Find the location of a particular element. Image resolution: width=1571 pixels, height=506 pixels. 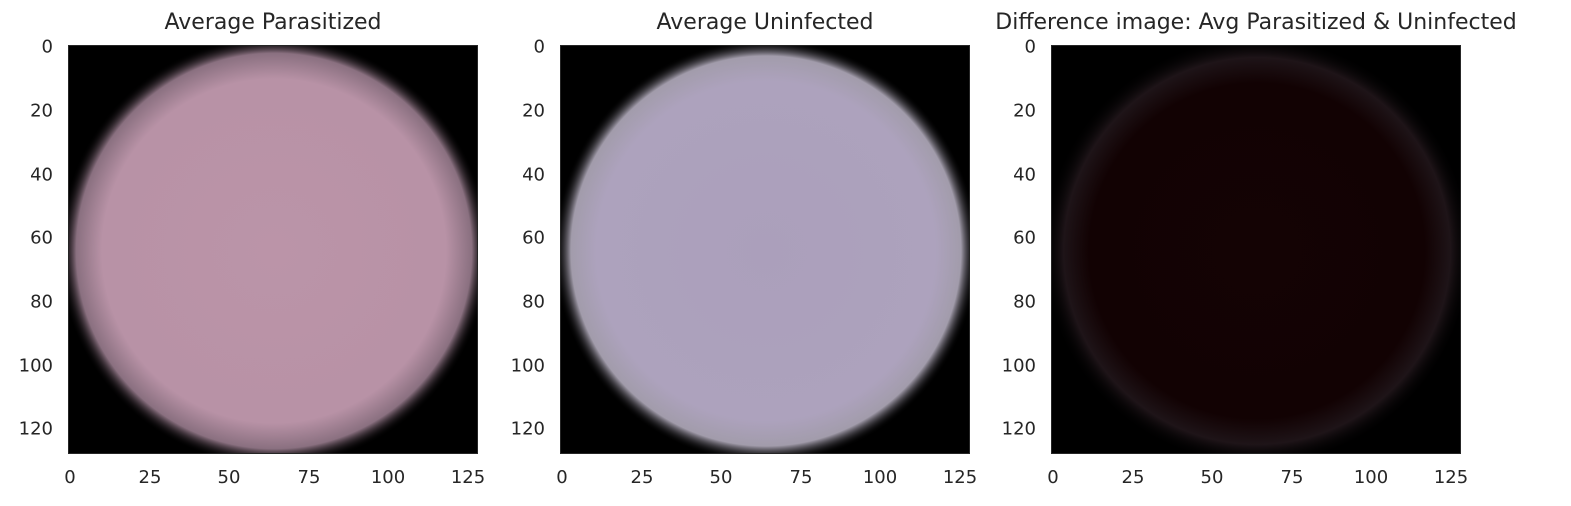

panel-title: Average Uninfected is located at coordinates (765, 22).